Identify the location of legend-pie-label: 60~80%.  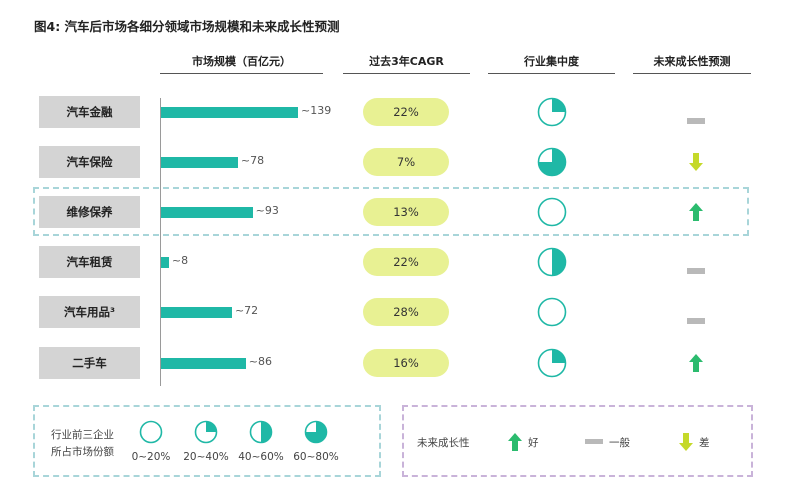
(316, 457).